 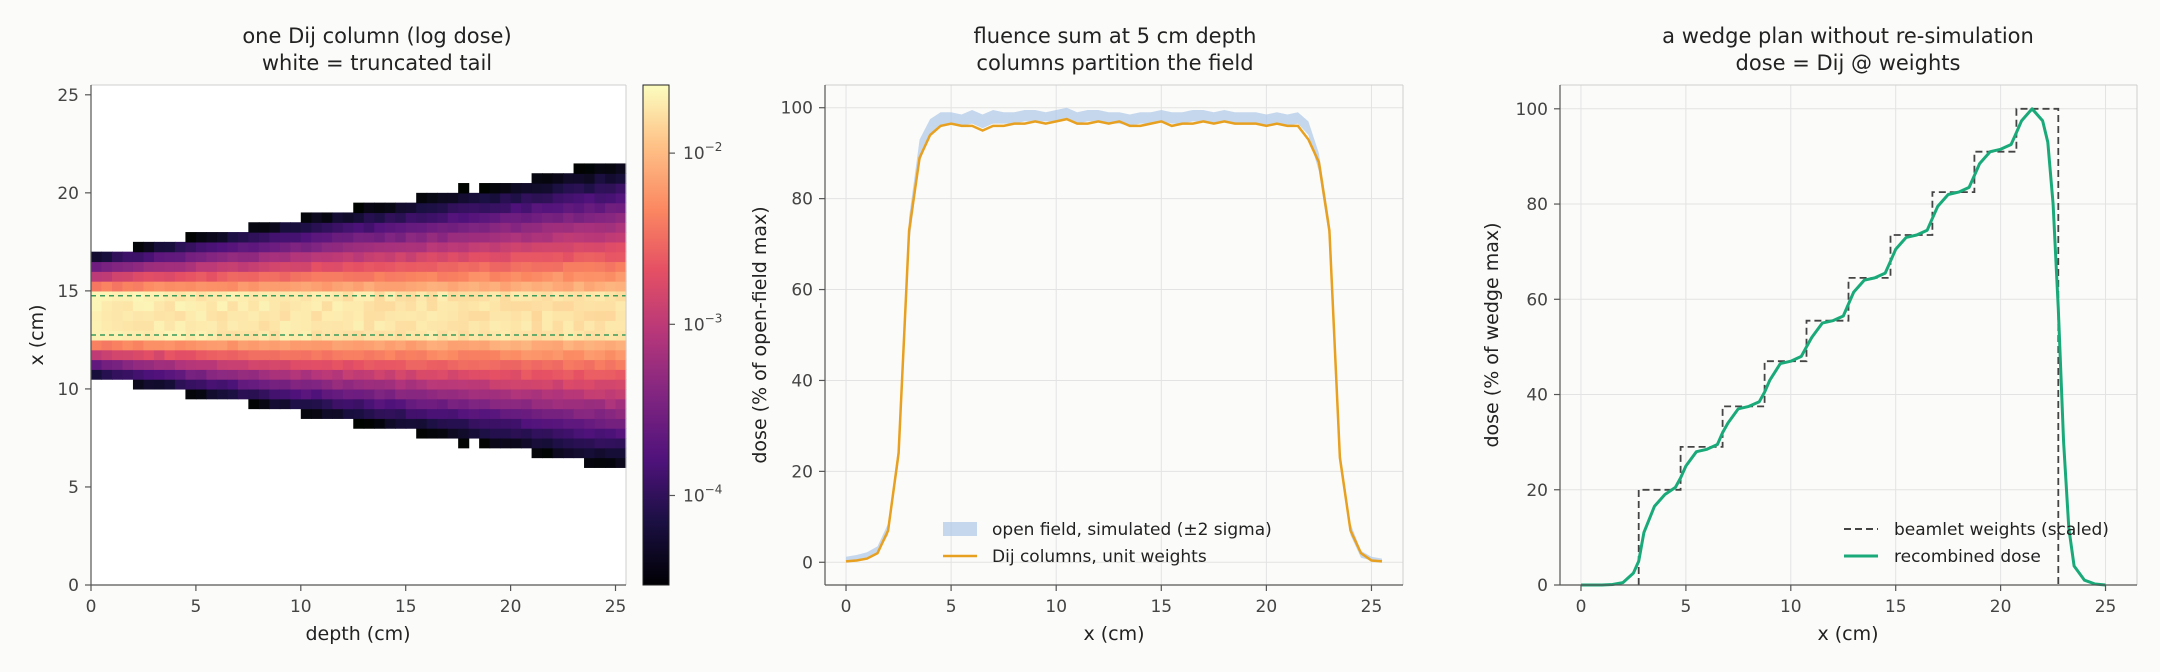 What do you see at coordinates (1537, 491) in the screenshot?
I see `panel3-ytick-label: 20` at bounding box center [1537, 491].